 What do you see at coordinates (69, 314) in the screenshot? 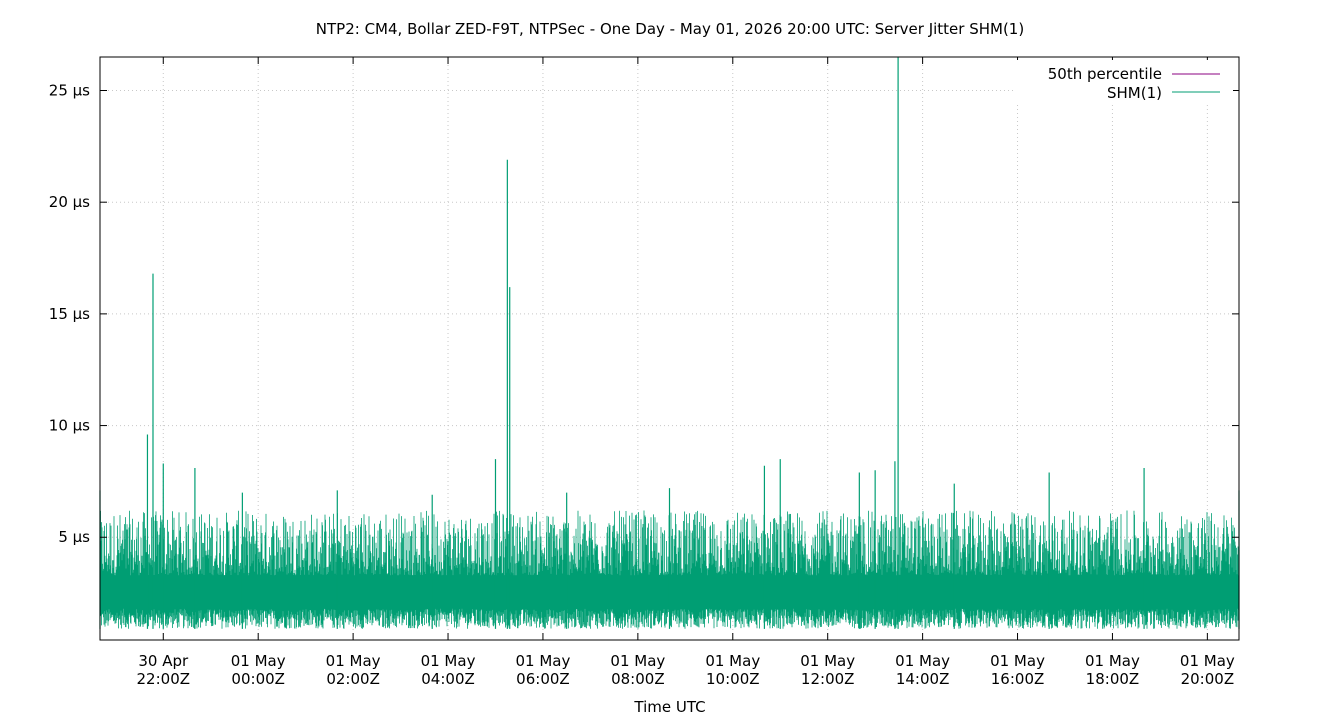
I see `y-tick-label: 15 µs` at bounding box center [69, 314].